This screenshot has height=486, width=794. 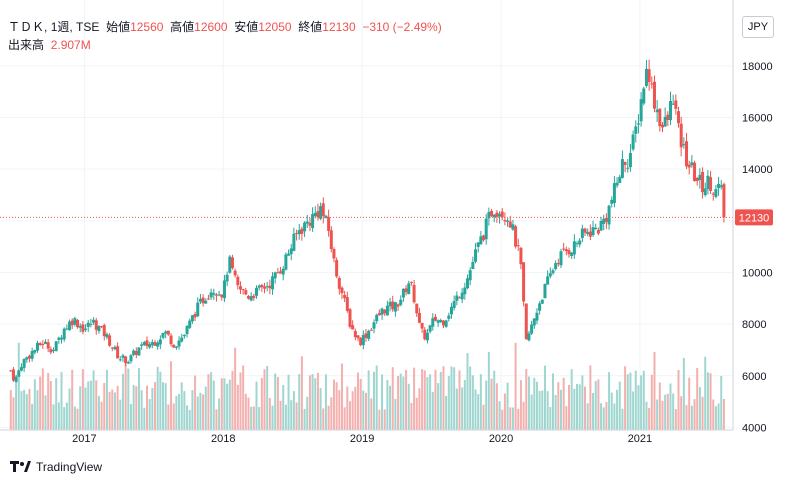 What do you see at coordinates (60, 27) in the screenshot?
I see `interval: 1週` at bounding box center [60, 27].